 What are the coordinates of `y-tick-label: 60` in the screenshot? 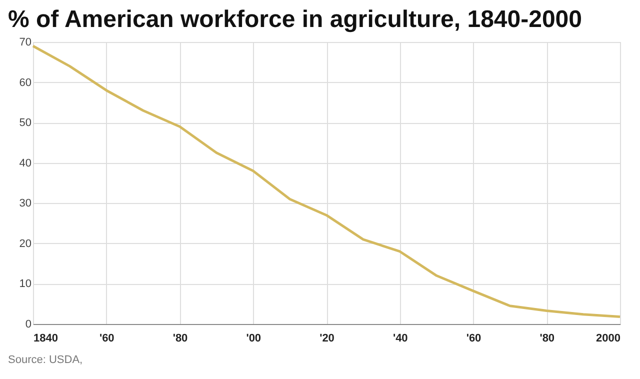 It's located at (25, 82).